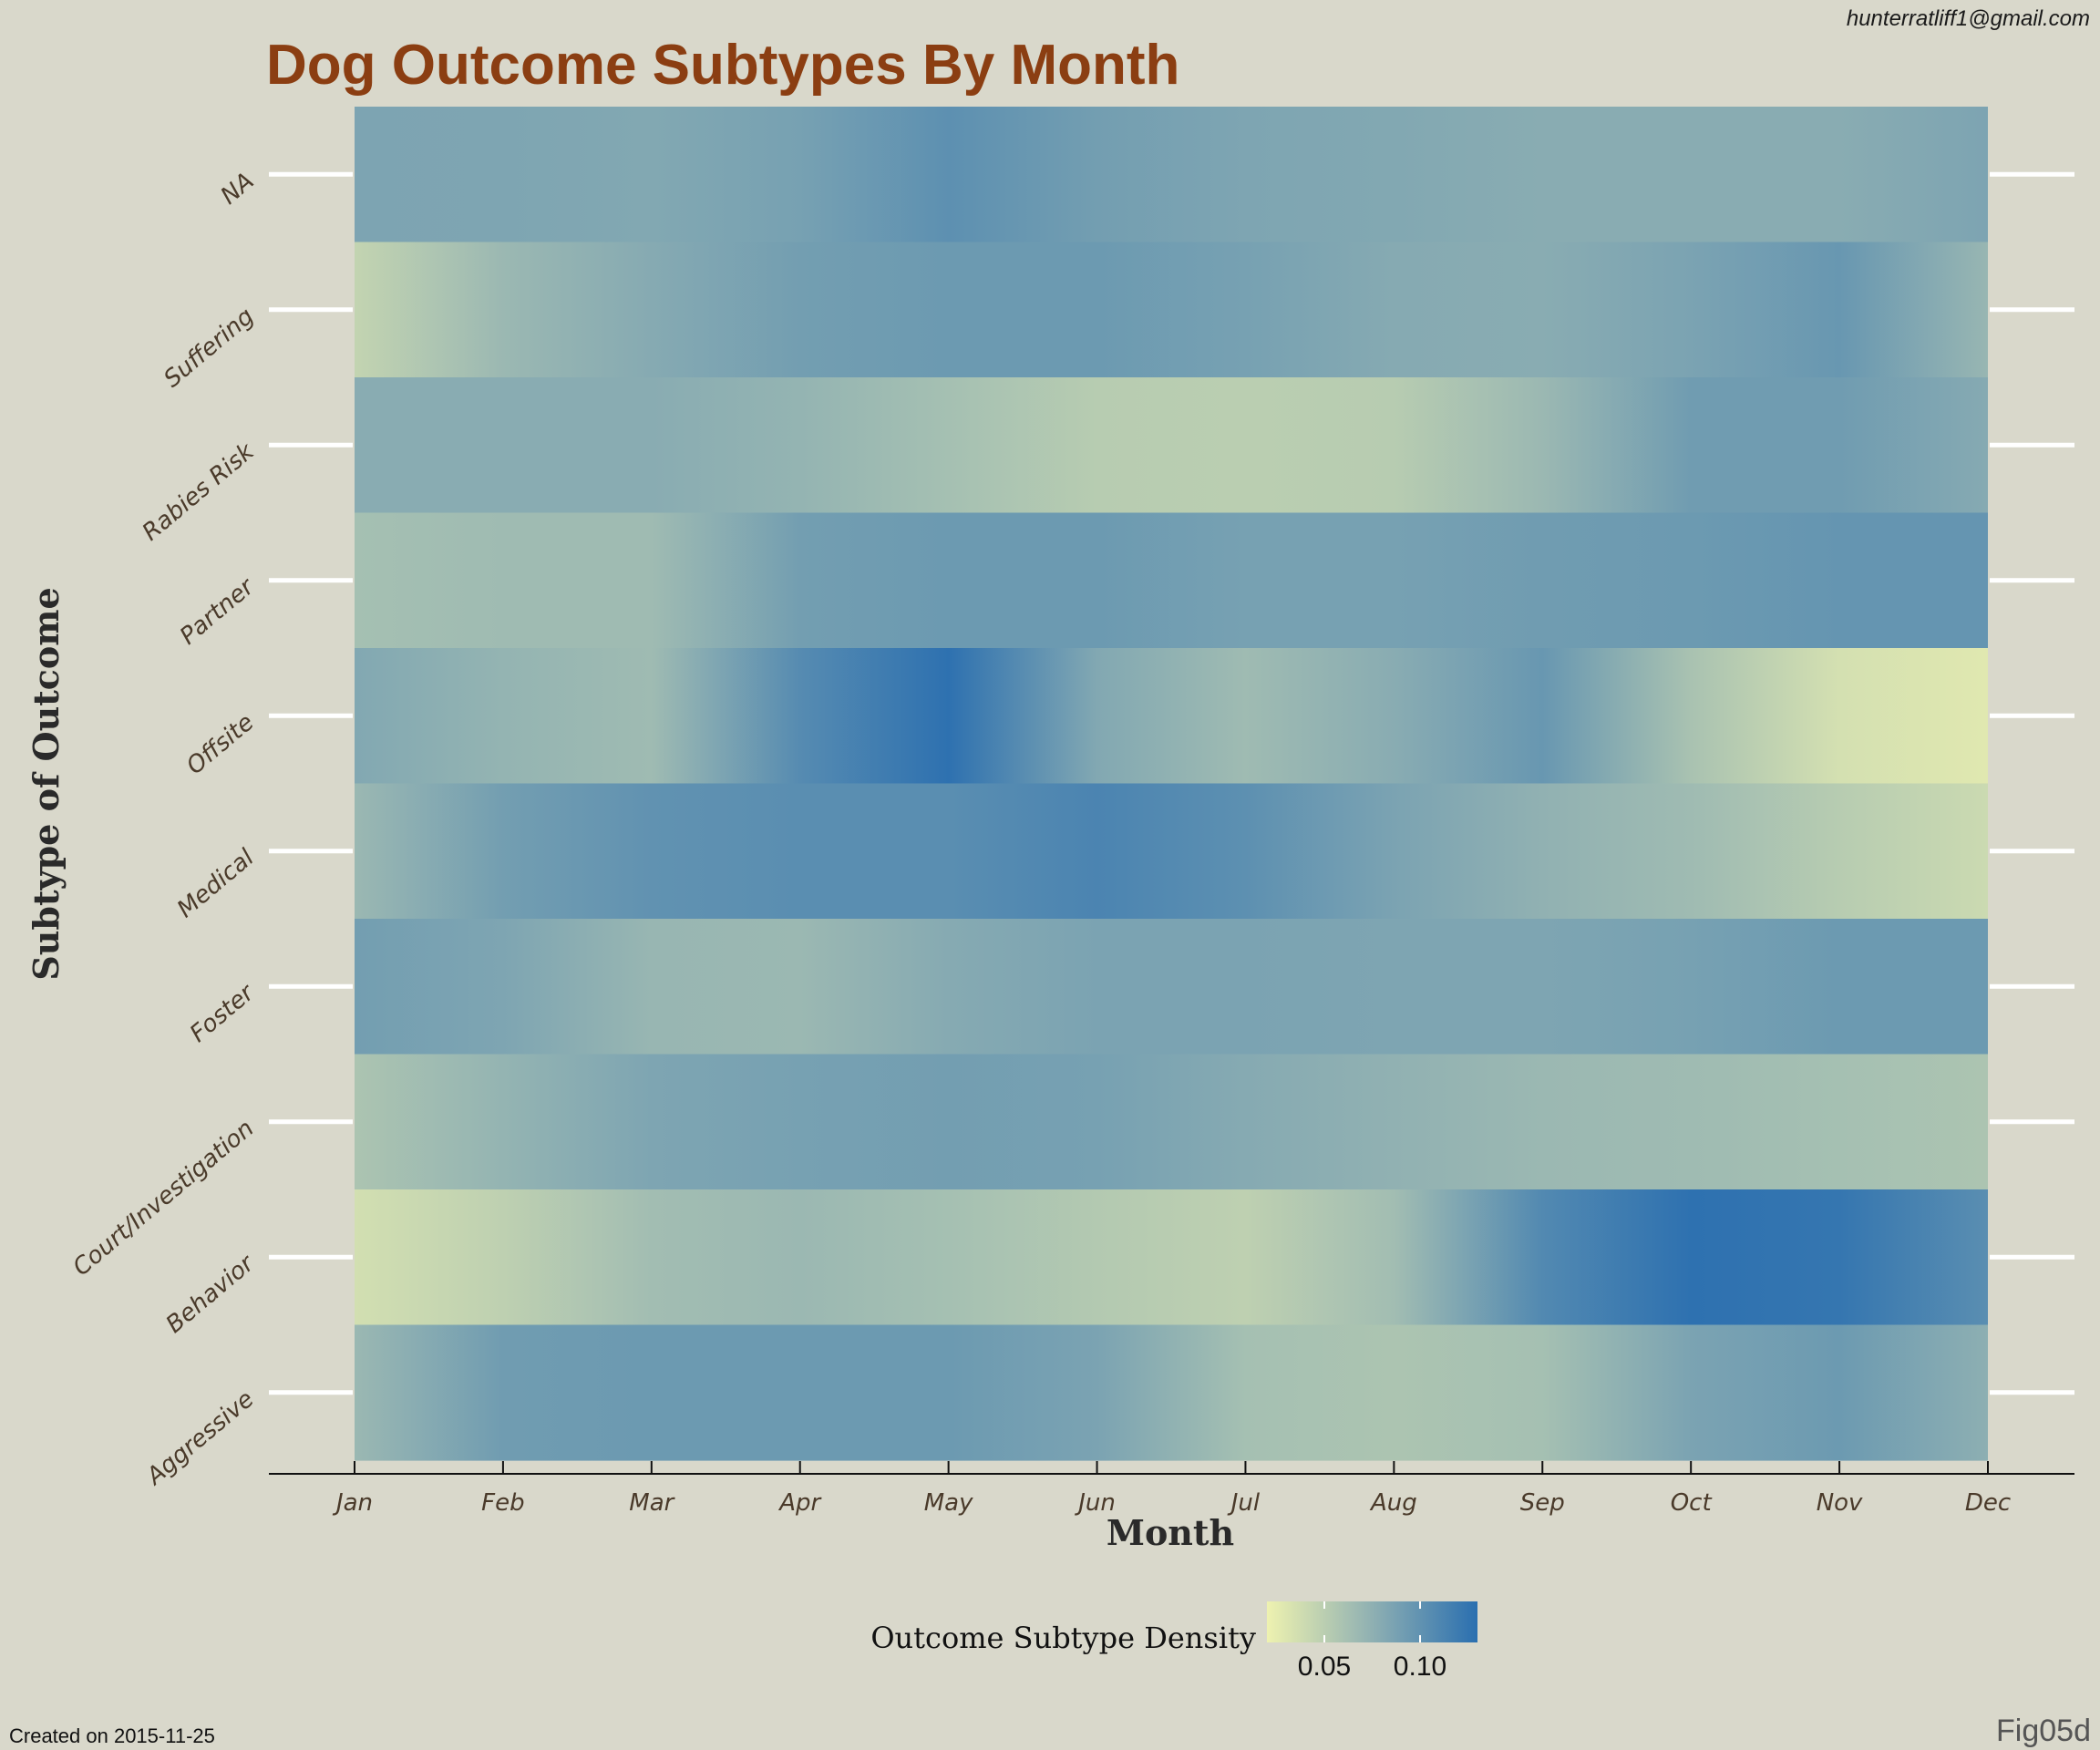 This screenshot has height=1750, width=2100. What do you see at coordinates (112, 1736) in the screenshot?
I see `created-date: Created on 2015-11-25` at bounding box center [112, 1736].